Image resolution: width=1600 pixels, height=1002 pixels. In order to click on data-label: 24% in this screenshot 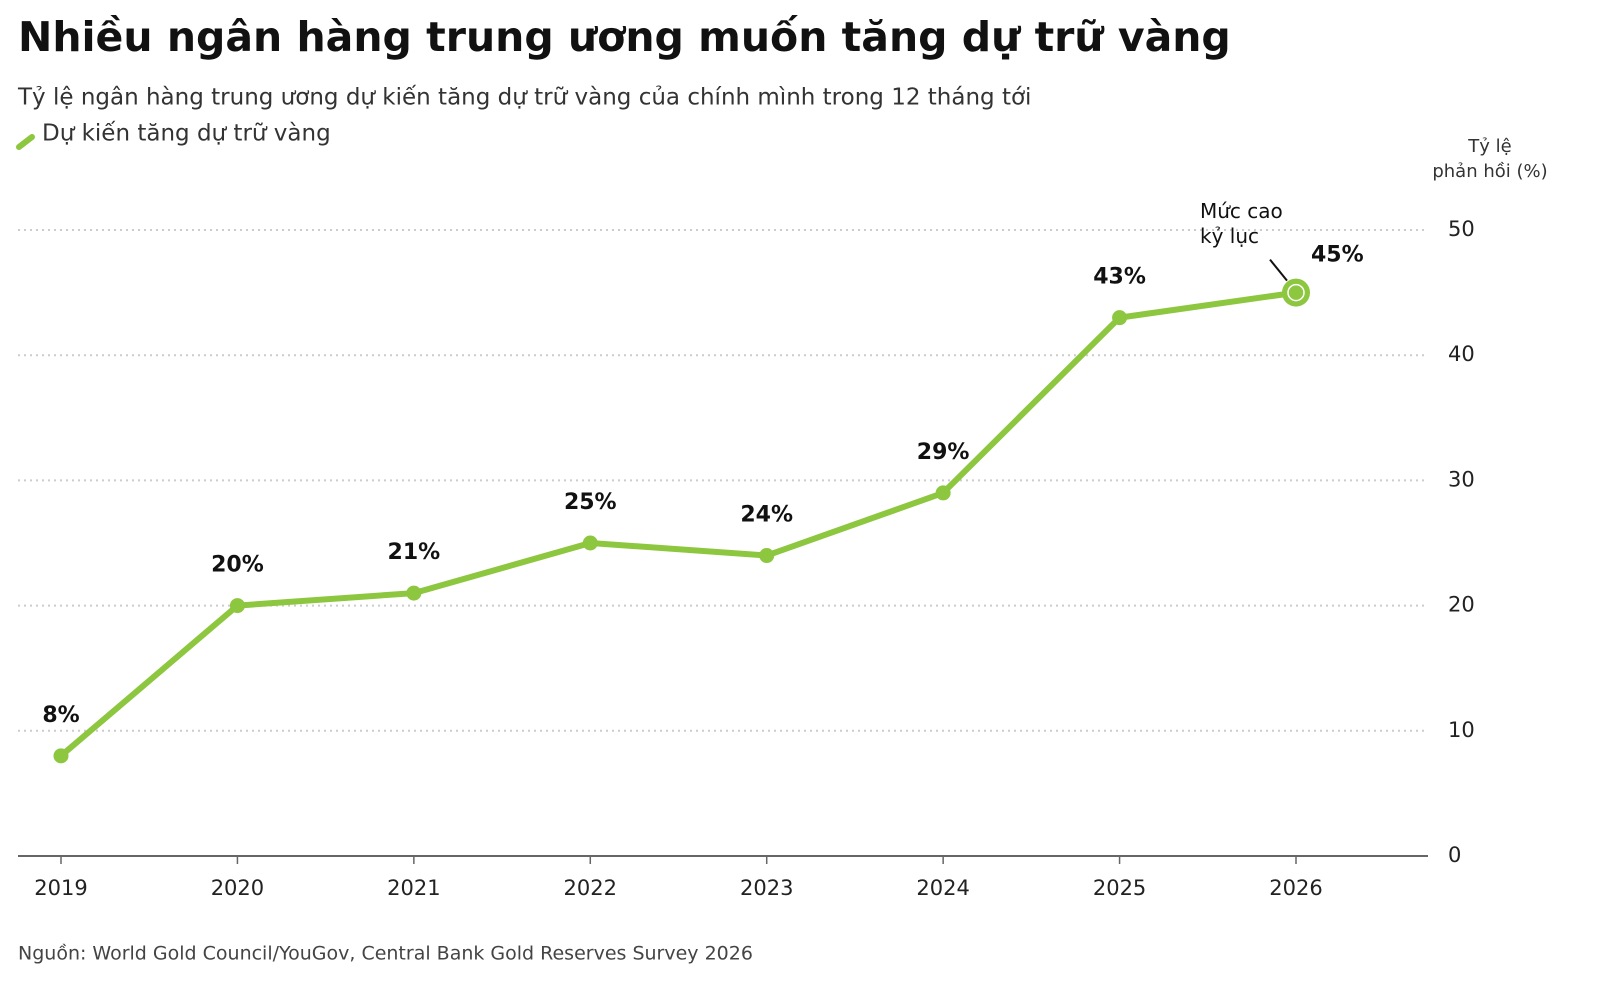, I will do `click(766, 515)`.